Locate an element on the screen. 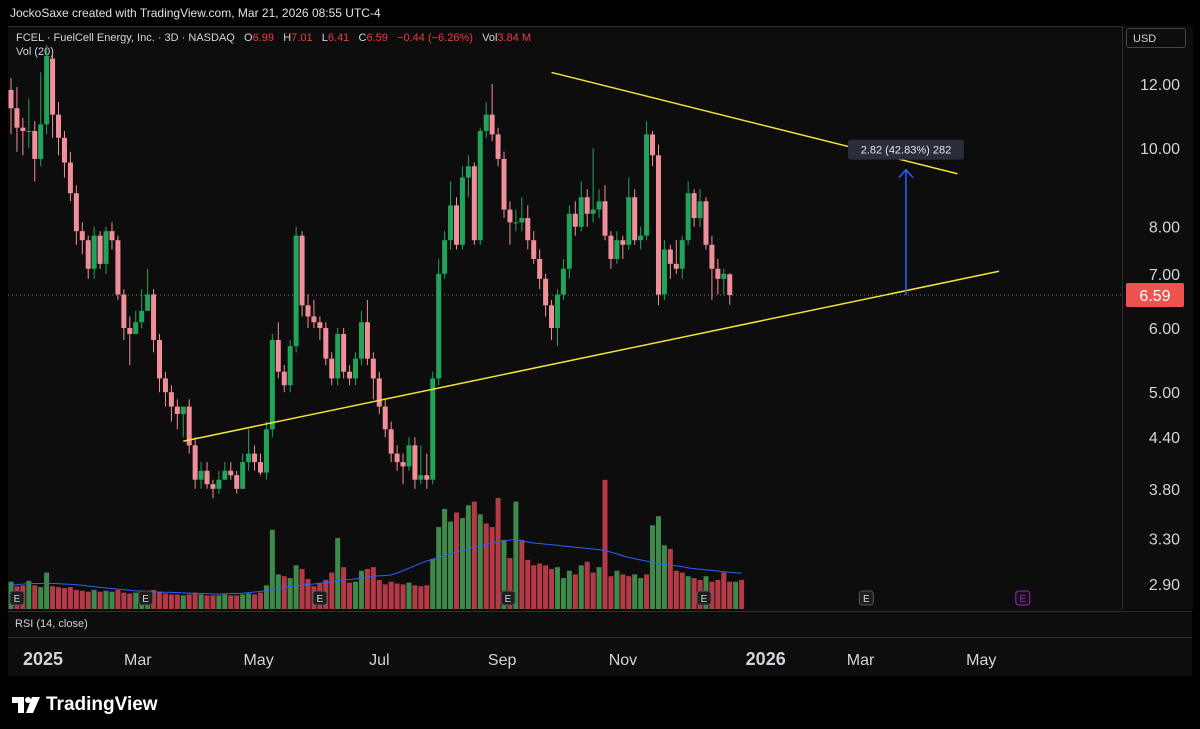 The width and height of the screenshot is (1200, 729). low-label: L is located at coordinates (324, 38).